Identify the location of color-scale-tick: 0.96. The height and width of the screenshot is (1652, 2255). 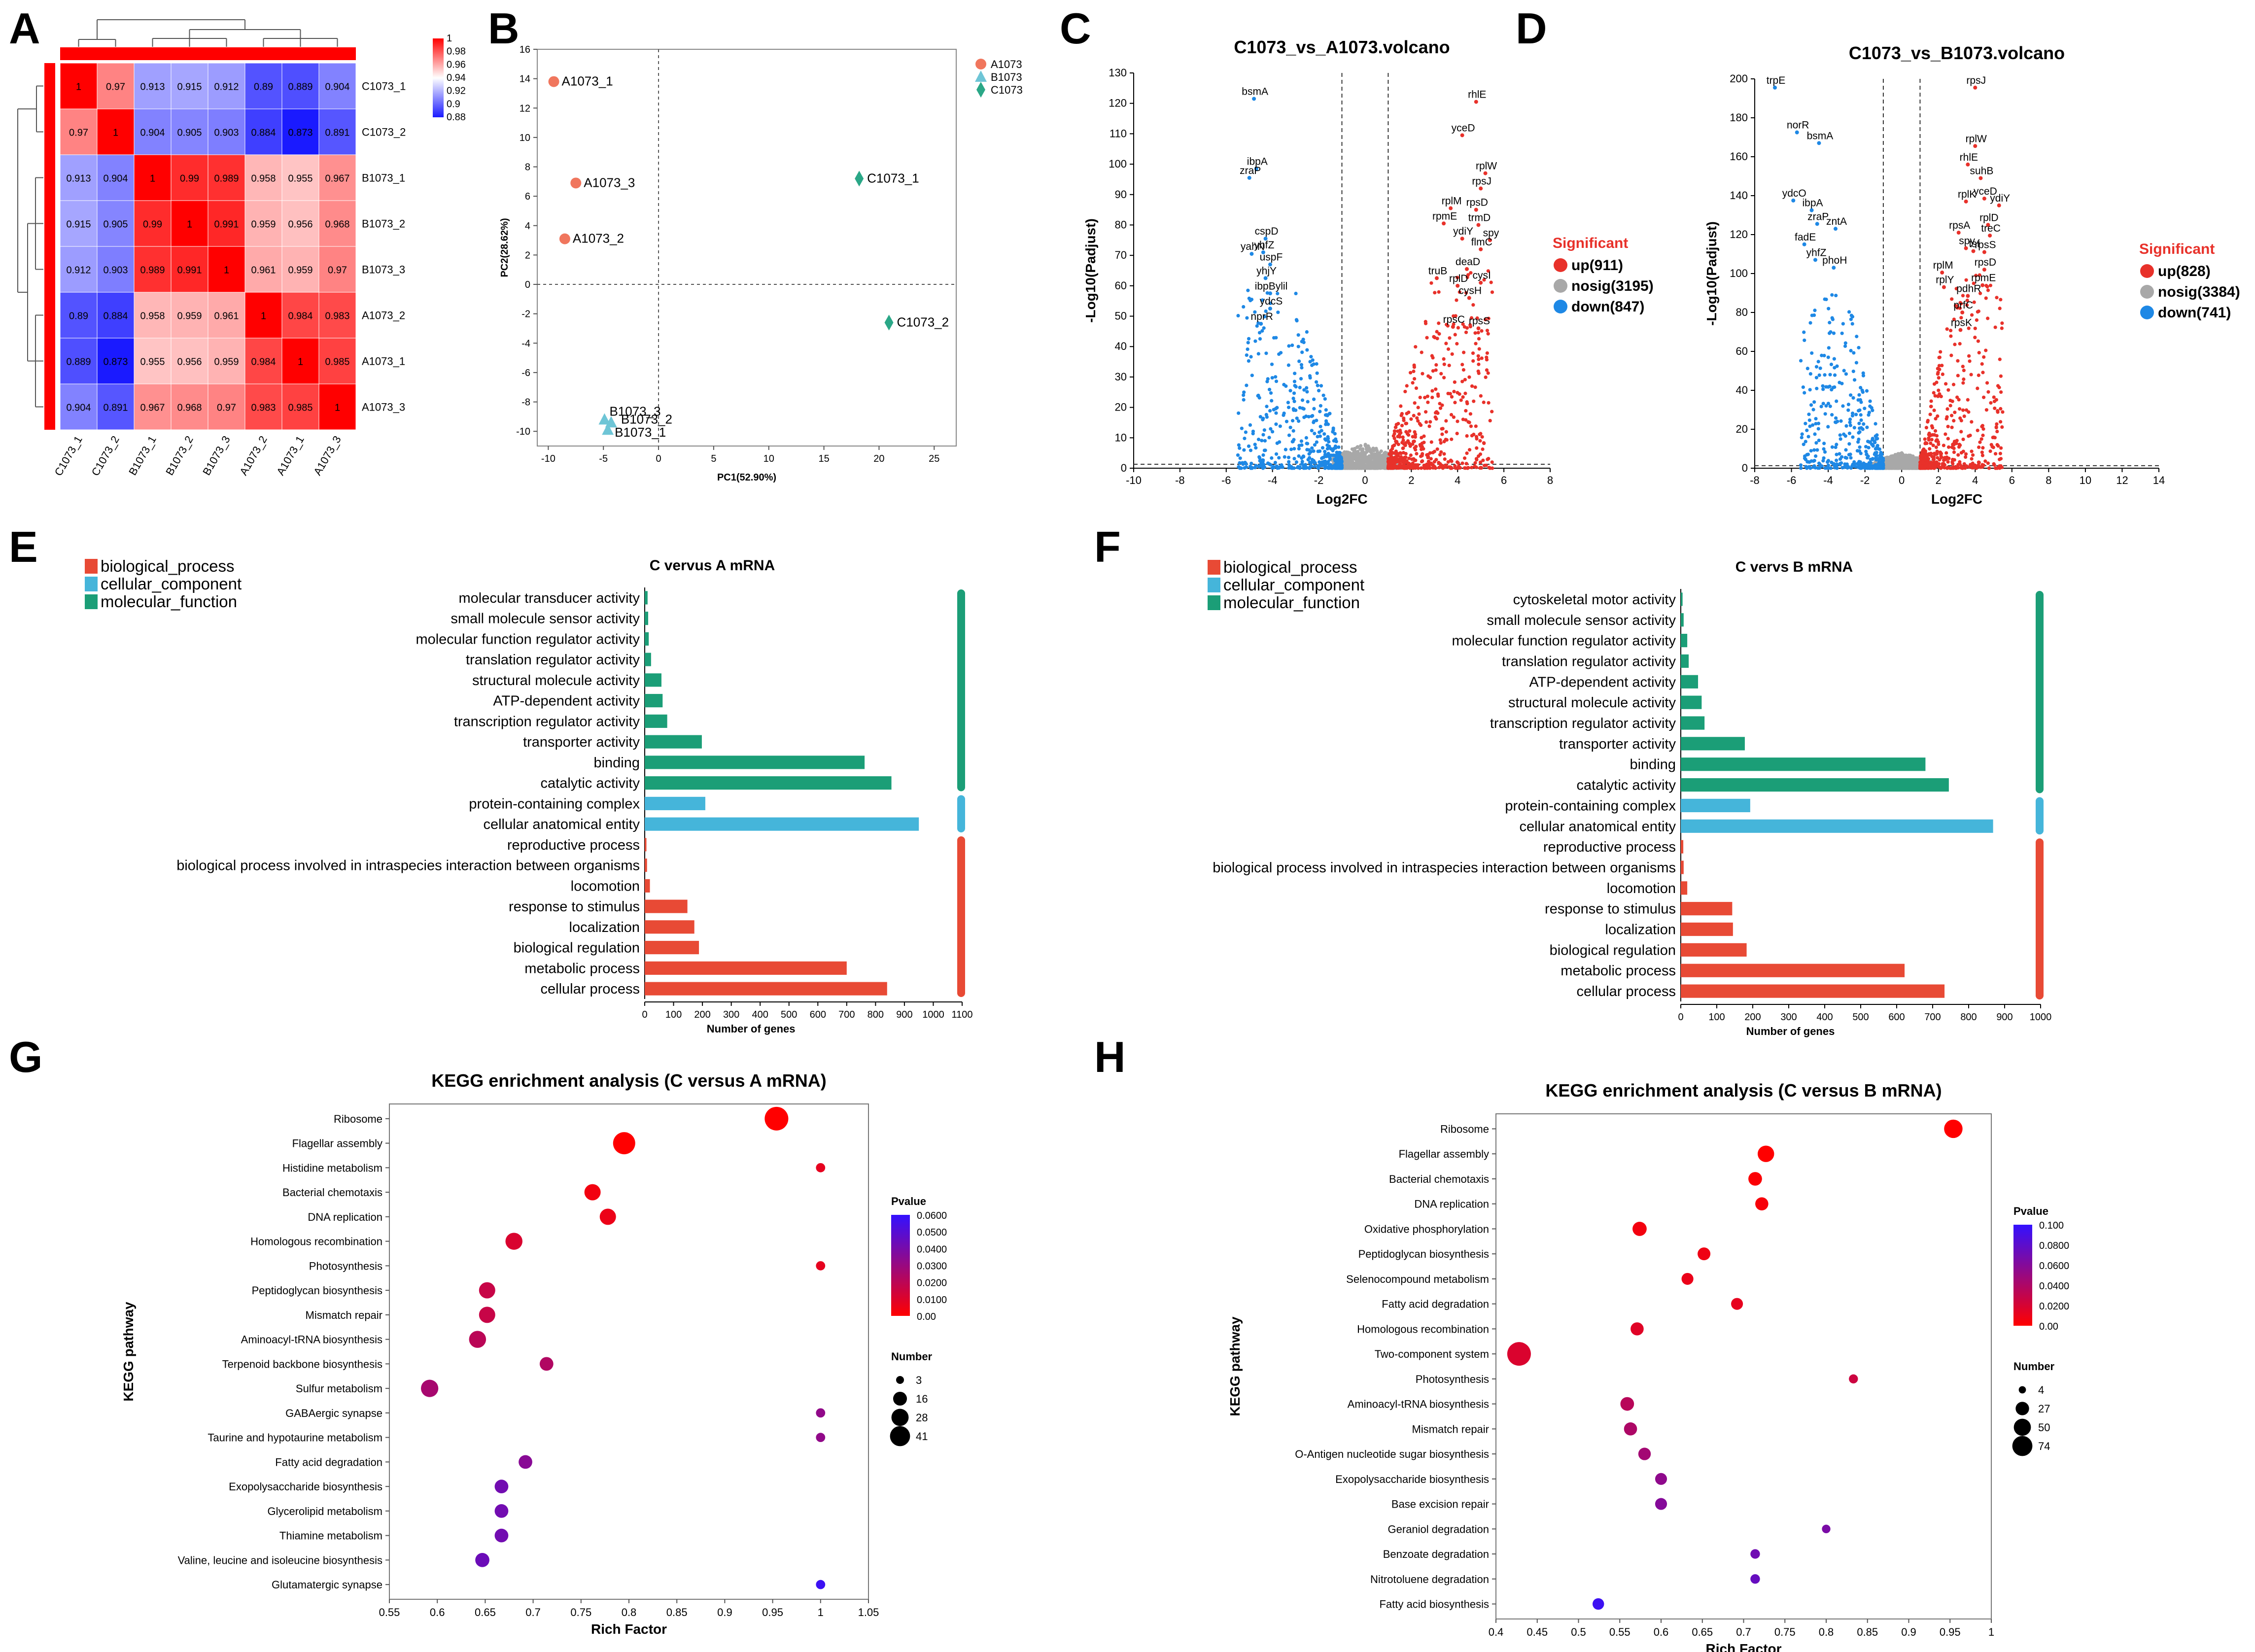
(456, 64).